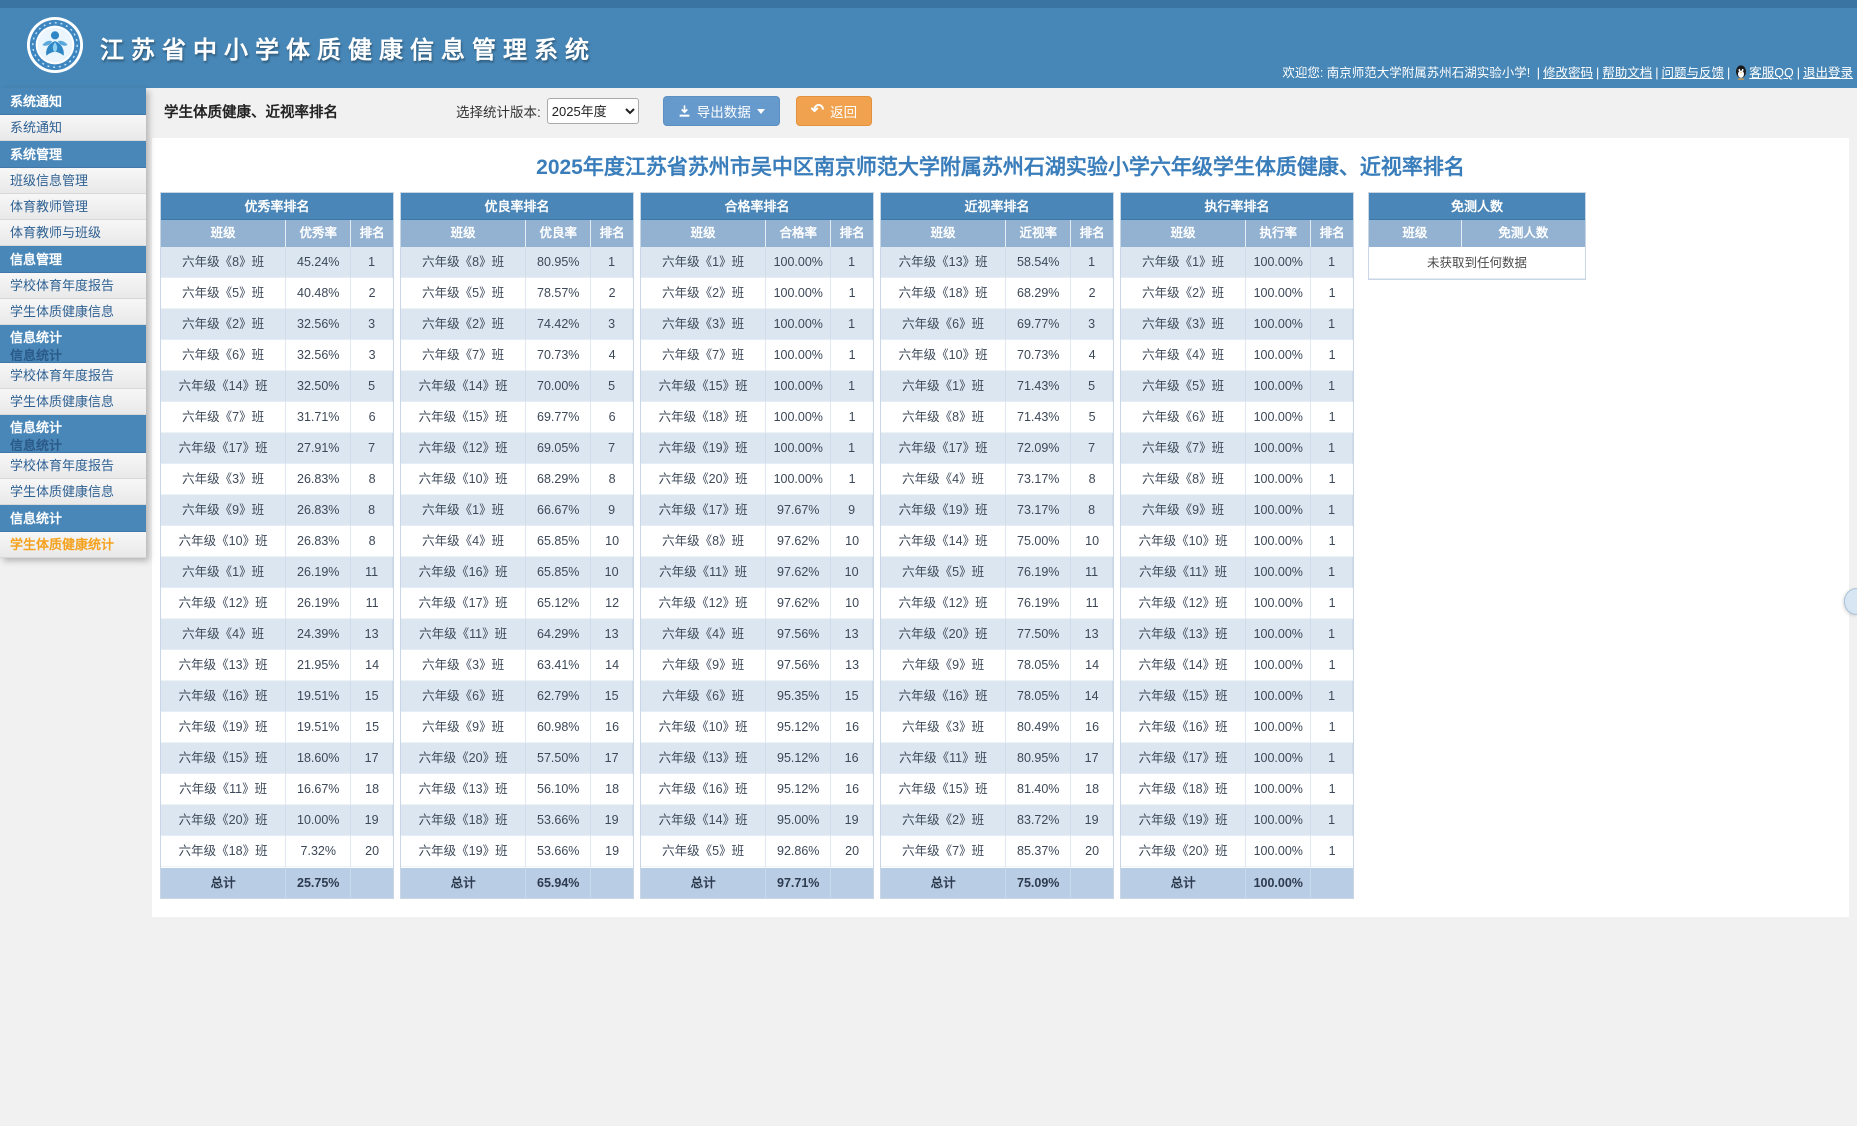 This screenshot has width=1857, height=1126. I want to click on cell-rank: 20, so click(852, 851).